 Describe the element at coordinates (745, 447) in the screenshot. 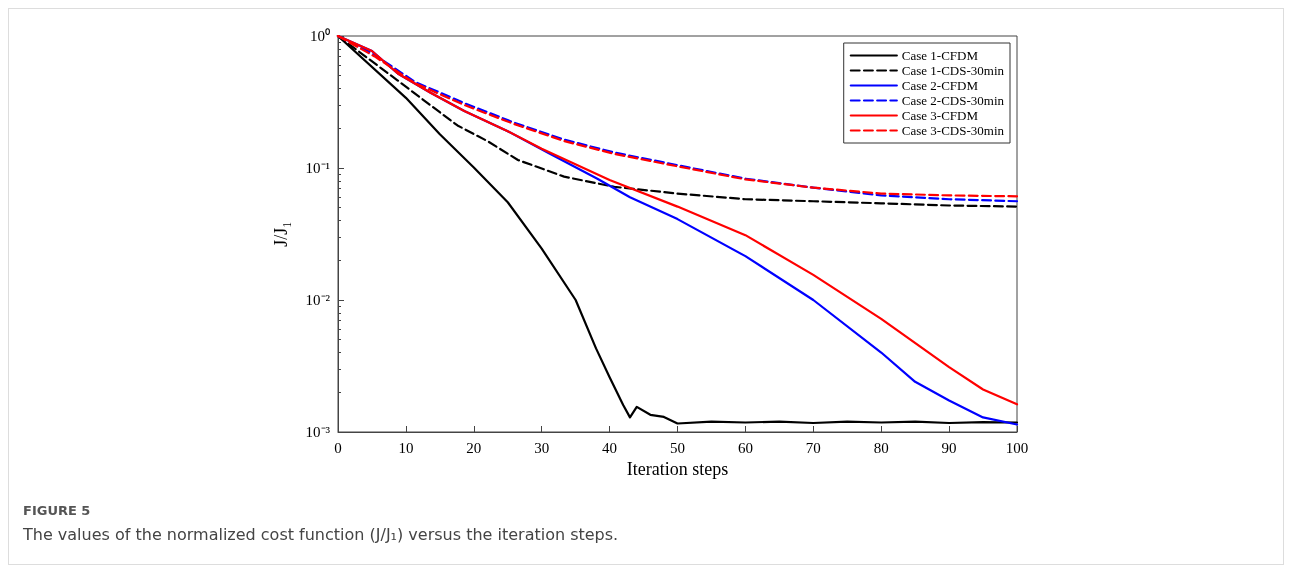

I see `x-tick-label: 60` at that location.